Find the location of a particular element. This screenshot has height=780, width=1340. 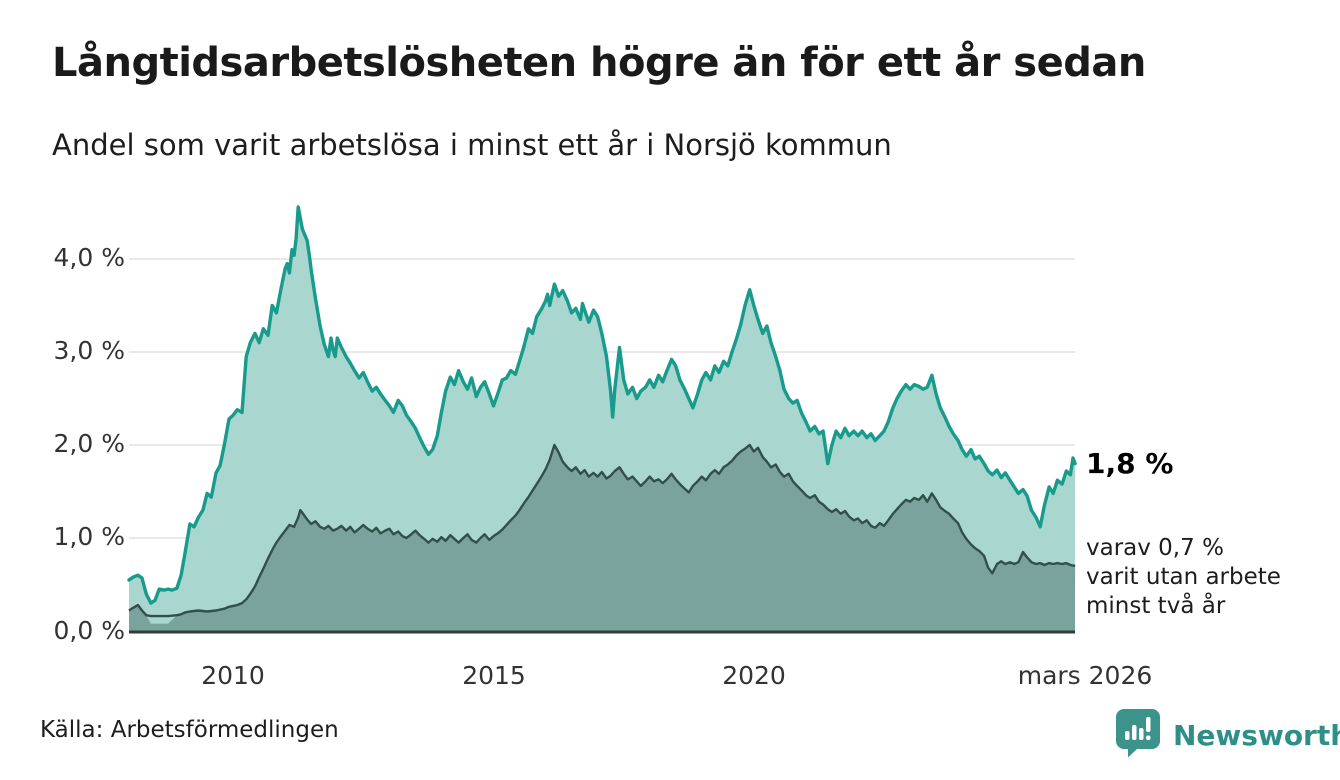

two-year-annotation-line-1: varav 0,7 % is located at coordinates (1155, 548).